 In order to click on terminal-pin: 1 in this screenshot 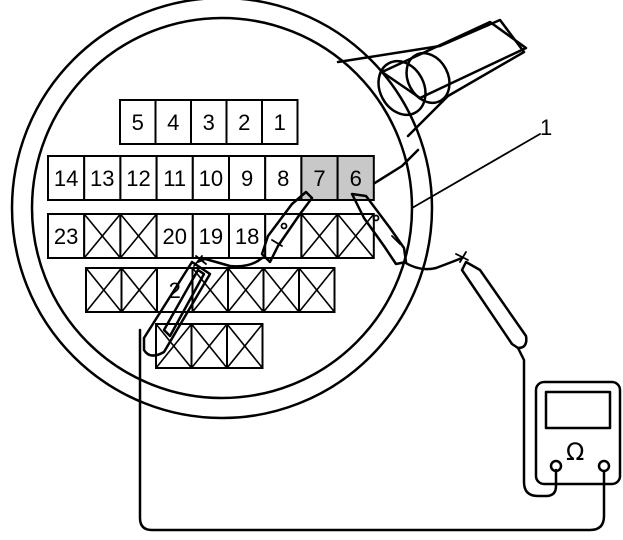, I will do `click(280, 122)`.